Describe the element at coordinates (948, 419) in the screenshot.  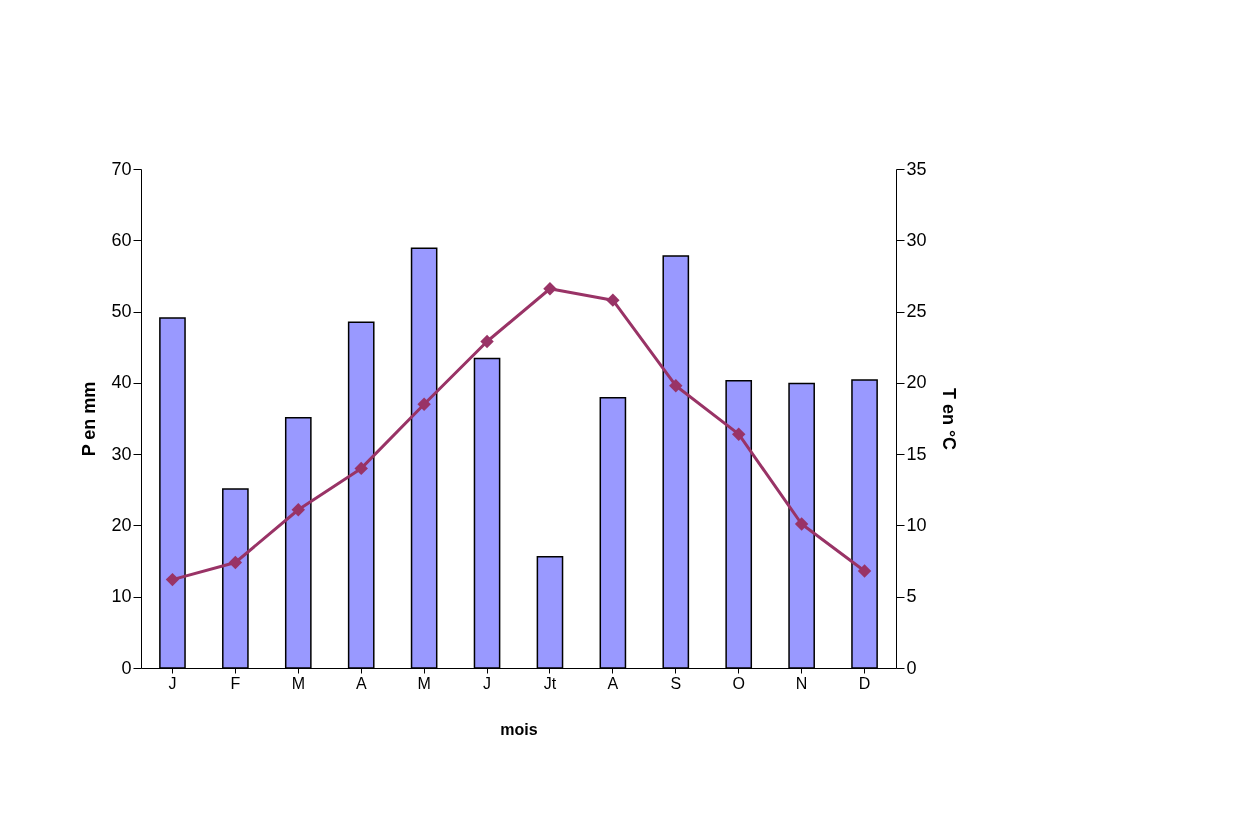
I see `y2-axis-title: T en °C` at that location.